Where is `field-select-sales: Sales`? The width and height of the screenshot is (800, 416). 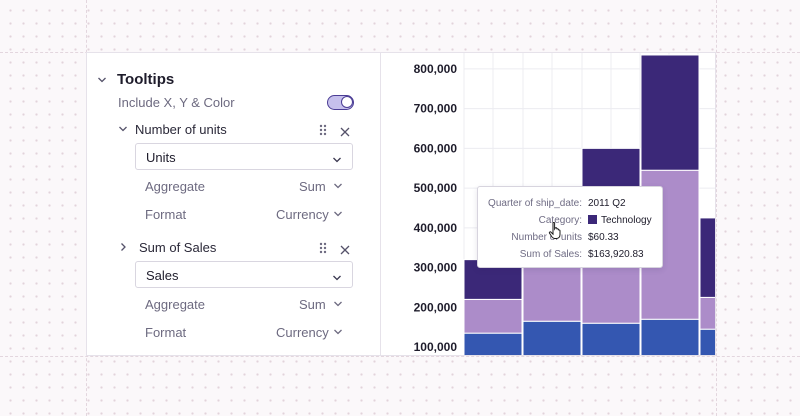
field-select-sales: Sales is located at coordinates (244, 274).